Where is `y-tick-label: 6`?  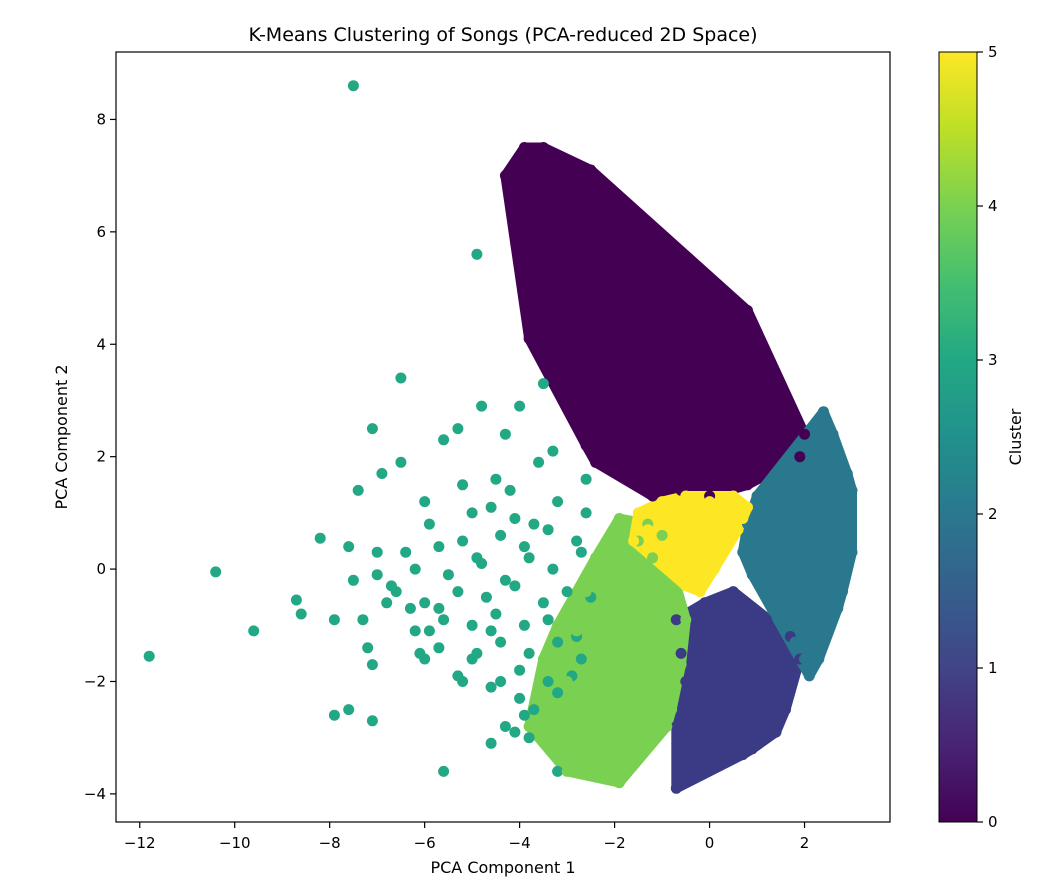
y-tick-label: 6 is located at coordinates (101, 232).